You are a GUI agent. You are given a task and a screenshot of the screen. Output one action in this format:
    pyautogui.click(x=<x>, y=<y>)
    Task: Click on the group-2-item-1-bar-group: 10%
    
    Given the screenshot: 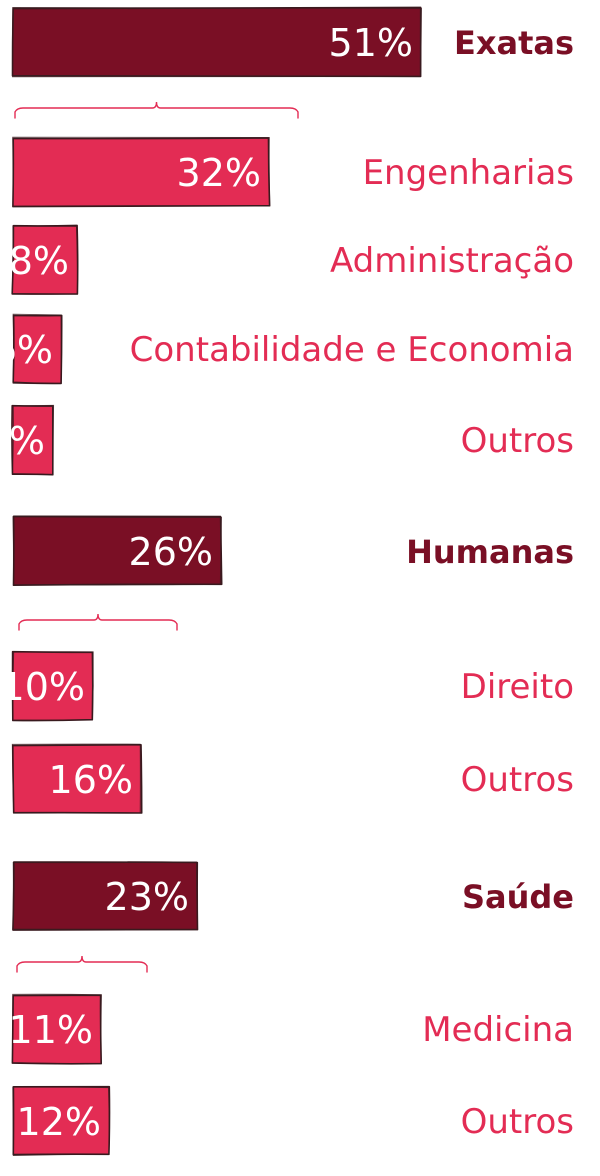 What is the action you would take?
    pyautogui.click(x=47, y=686)
    